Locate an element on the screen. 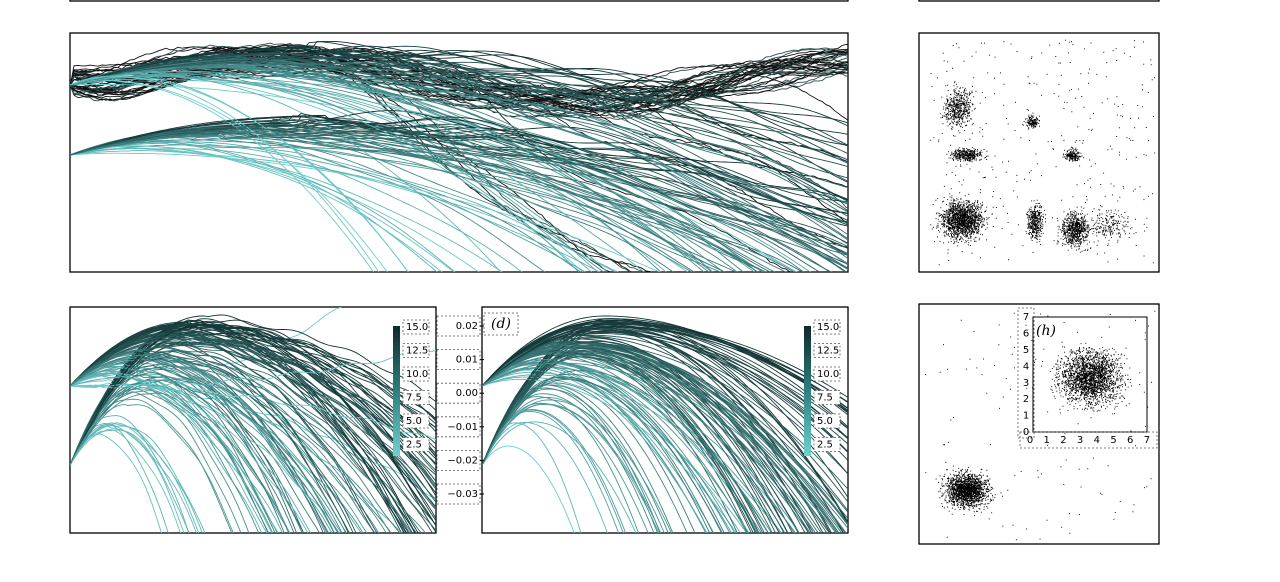 Image resolution: width=1280 pixels, height=582 pixels. inset-x-tick-label: 7 is located at coordinates (1147, 440).